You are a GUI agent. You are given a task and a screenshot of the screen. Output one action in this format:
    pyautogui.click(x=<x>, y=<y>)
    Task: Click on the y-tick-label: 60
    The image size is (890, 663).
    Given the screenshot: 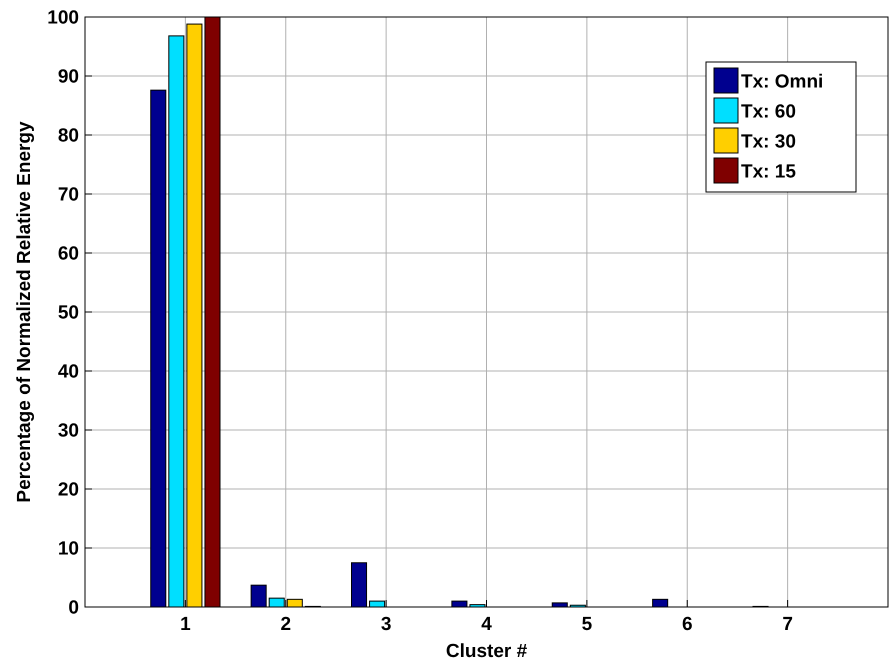 What is the action you would take?
    pyautogui.click(x=68, y=254)
    